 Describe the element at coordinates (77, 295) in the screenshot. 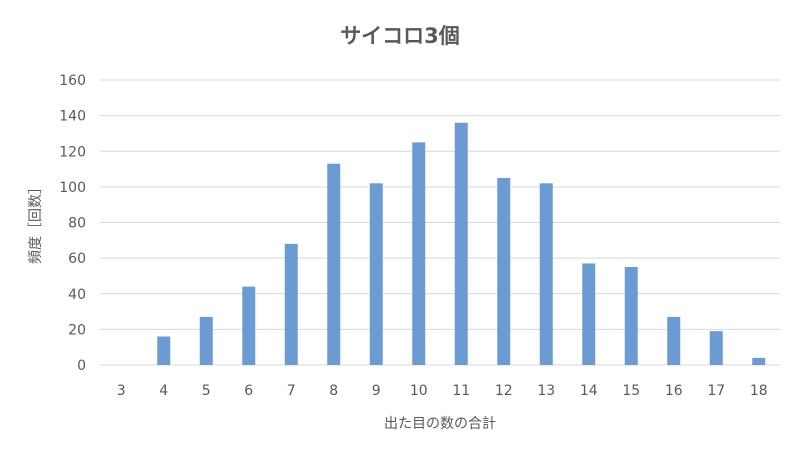

I see `y-tick-label: 40` at that location.